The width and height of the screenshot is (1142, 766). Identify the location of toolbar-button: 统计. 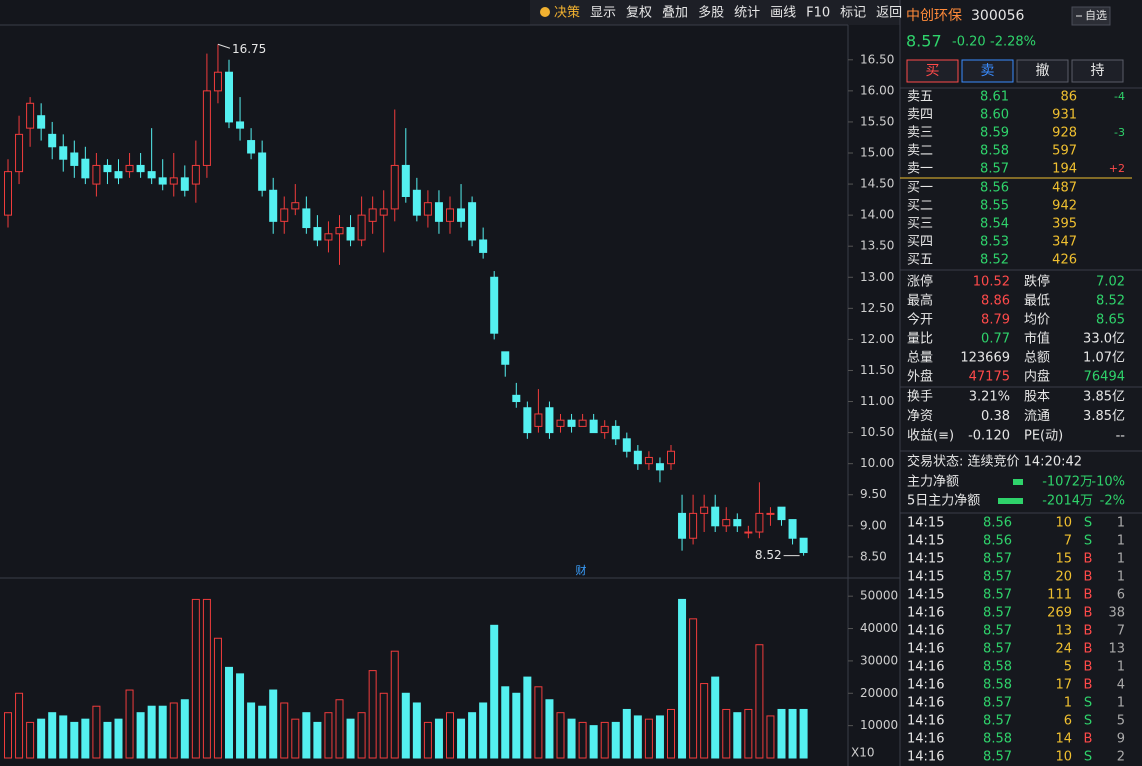
(747, 13).